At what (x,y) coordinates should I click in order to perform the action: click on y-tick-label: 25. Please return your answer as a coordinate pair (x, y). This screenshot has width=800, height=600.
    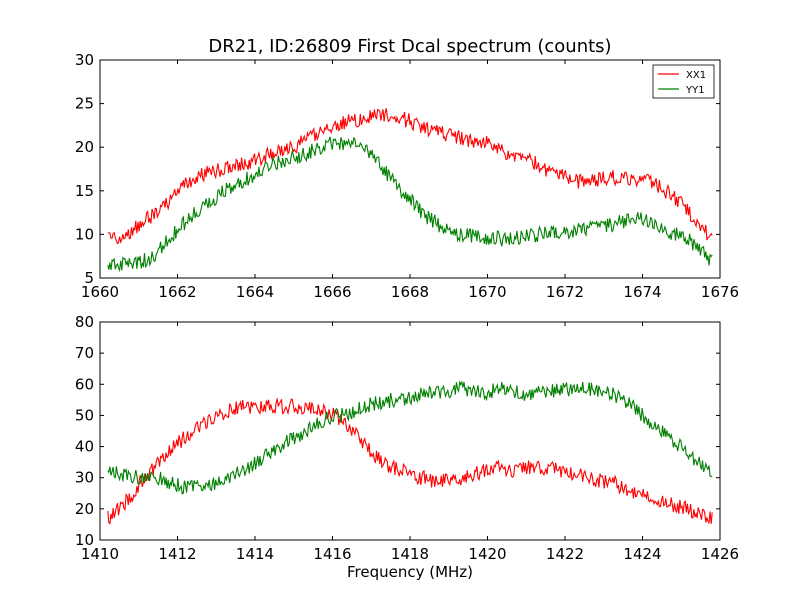
    Looking at the image, I should click on (84, 104).